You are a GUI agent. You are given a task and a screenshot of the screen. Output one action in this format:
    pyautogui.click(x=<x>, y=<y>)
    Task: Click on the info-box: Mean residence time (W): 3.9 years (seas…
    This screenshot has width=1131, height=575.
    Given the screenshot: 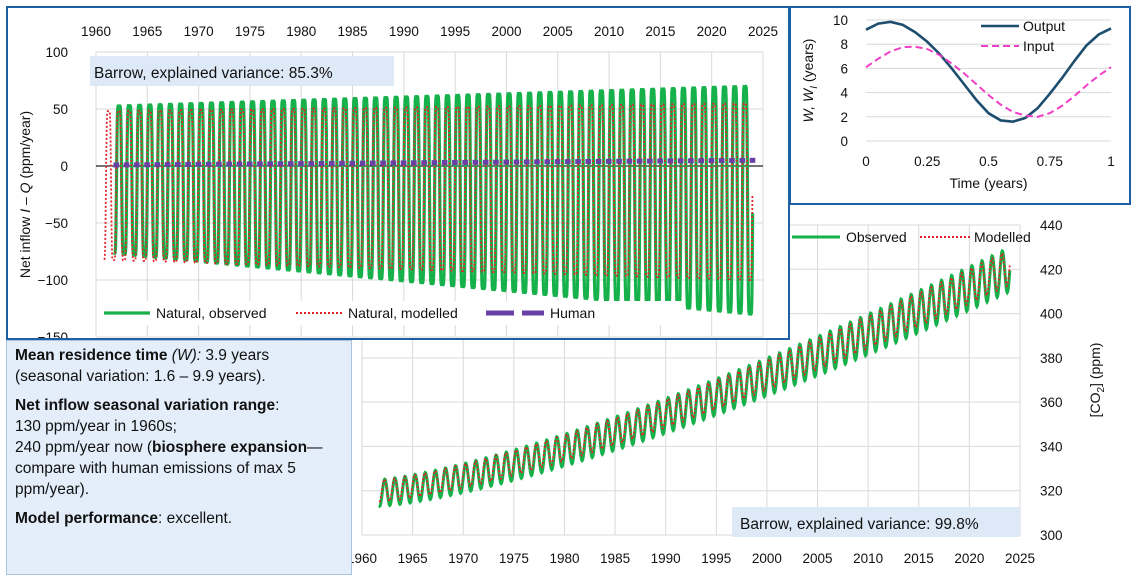 What is the action you would take?
    pyautogui.click(x=179, y=457)
    